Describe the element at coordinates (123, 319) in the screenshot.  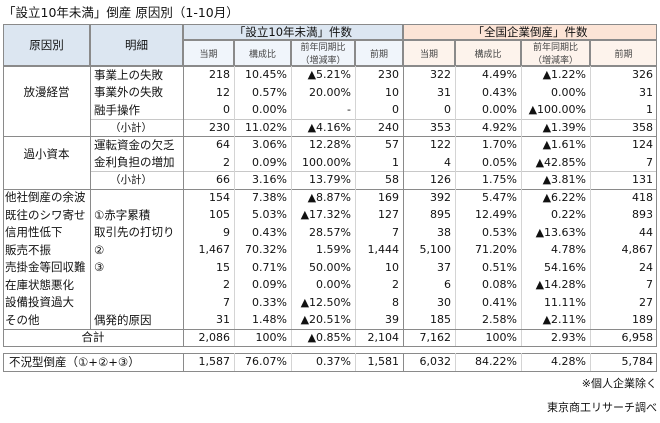
I see `detail-cell: 偶発的原因` at that location.